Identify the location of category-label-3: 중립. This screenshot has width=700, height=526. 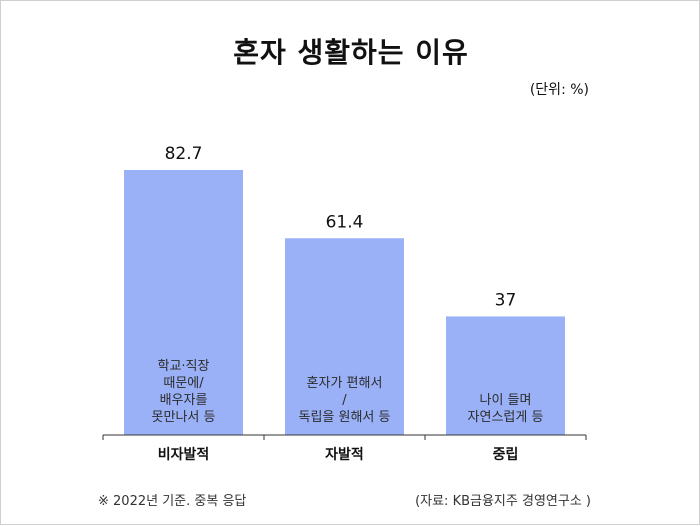
(506, 455).